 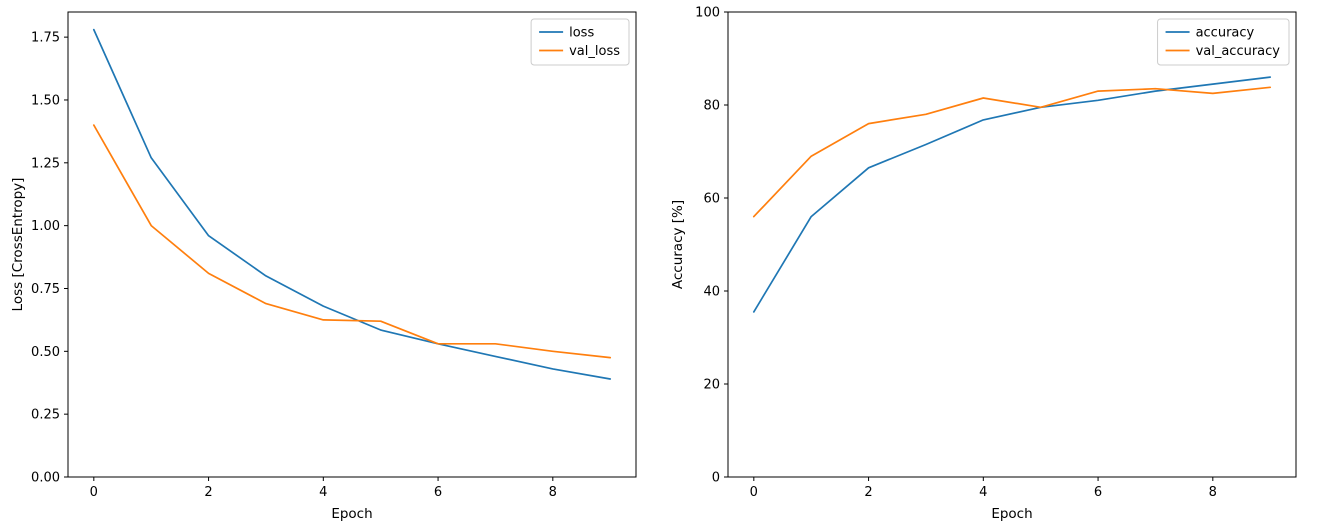 I want to click on y-tick-label: 1.25, so click(x=45, y=163).